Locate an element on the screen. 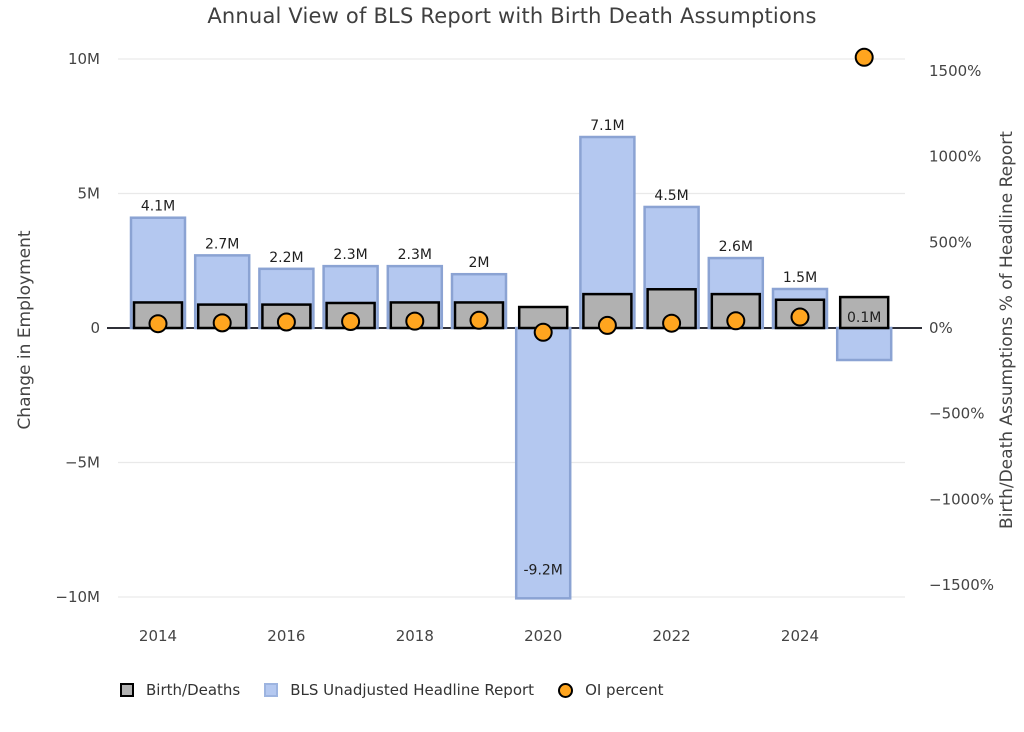 The width and height of the screenshot is (1024, 732). right-axis-tick: −500% is located at coordinates (956, 414).